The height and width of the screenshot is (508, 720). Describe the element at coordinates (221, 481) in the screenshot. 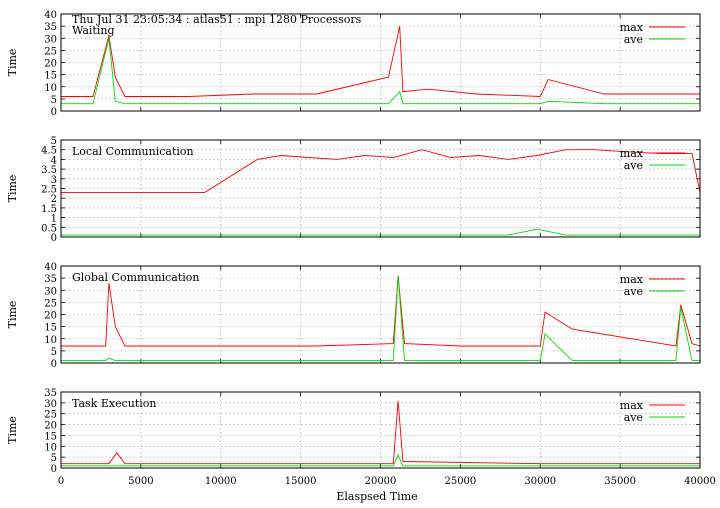

I see `x-tick-label: 10000` at that location.